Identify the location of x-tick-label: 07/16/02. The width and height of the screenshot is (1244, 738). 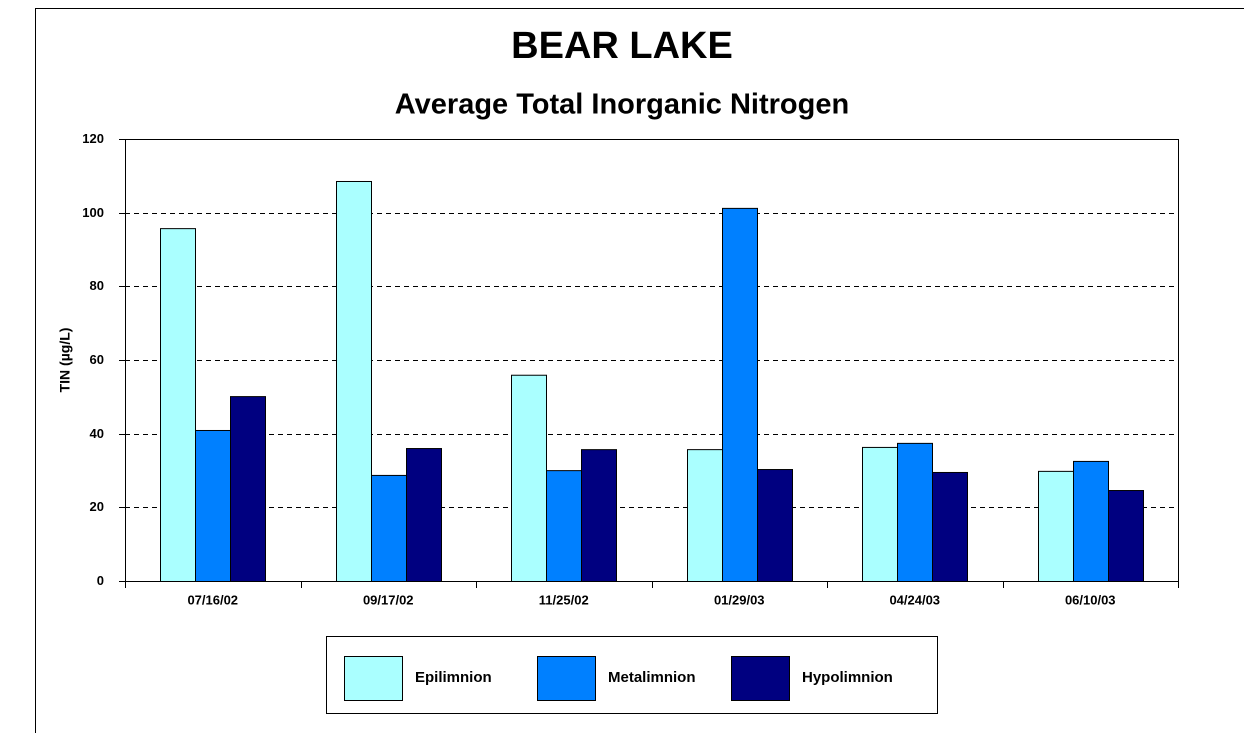
(212, 599).